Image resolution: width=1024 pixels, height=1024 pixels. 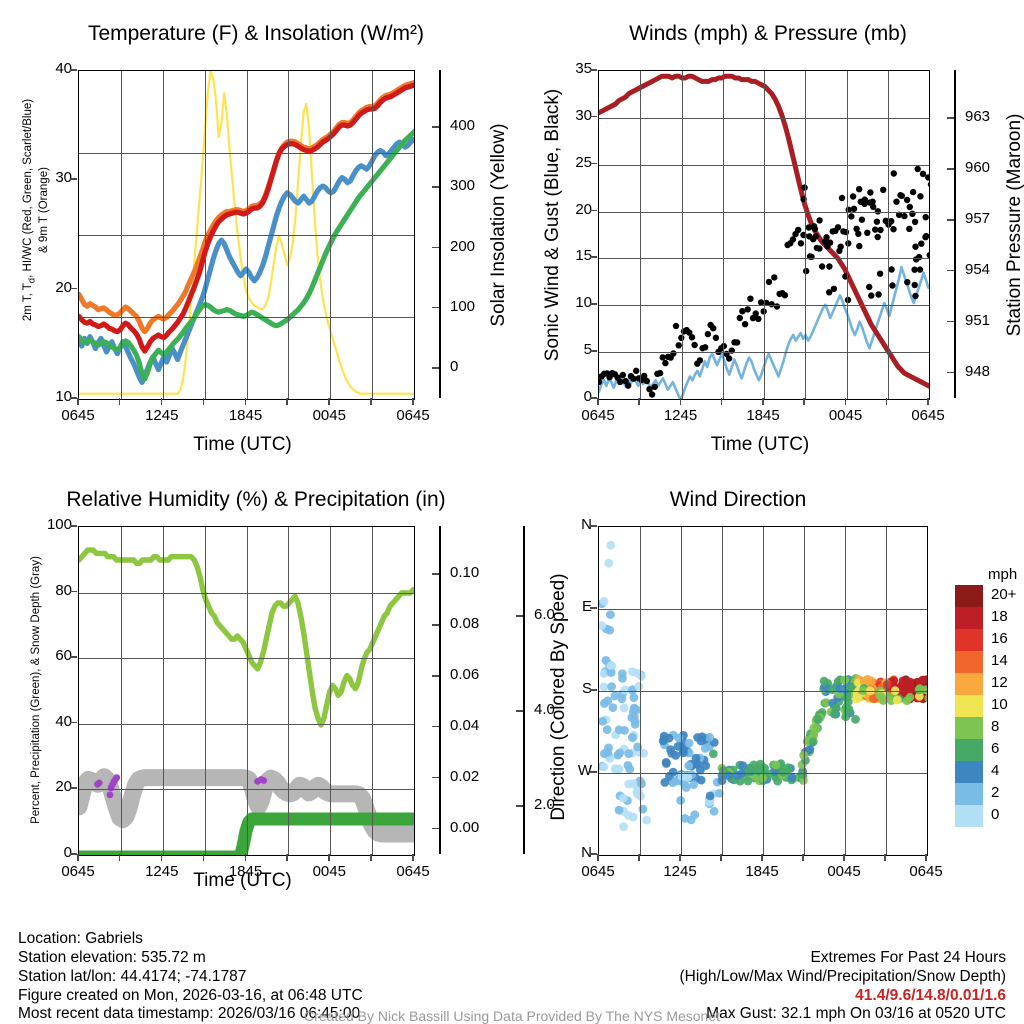 What do you see at coordinates (738, 499) in the screenshot?
I see `chart-title-wind-direction: Wind Direction` at bounding box center [738, 499].